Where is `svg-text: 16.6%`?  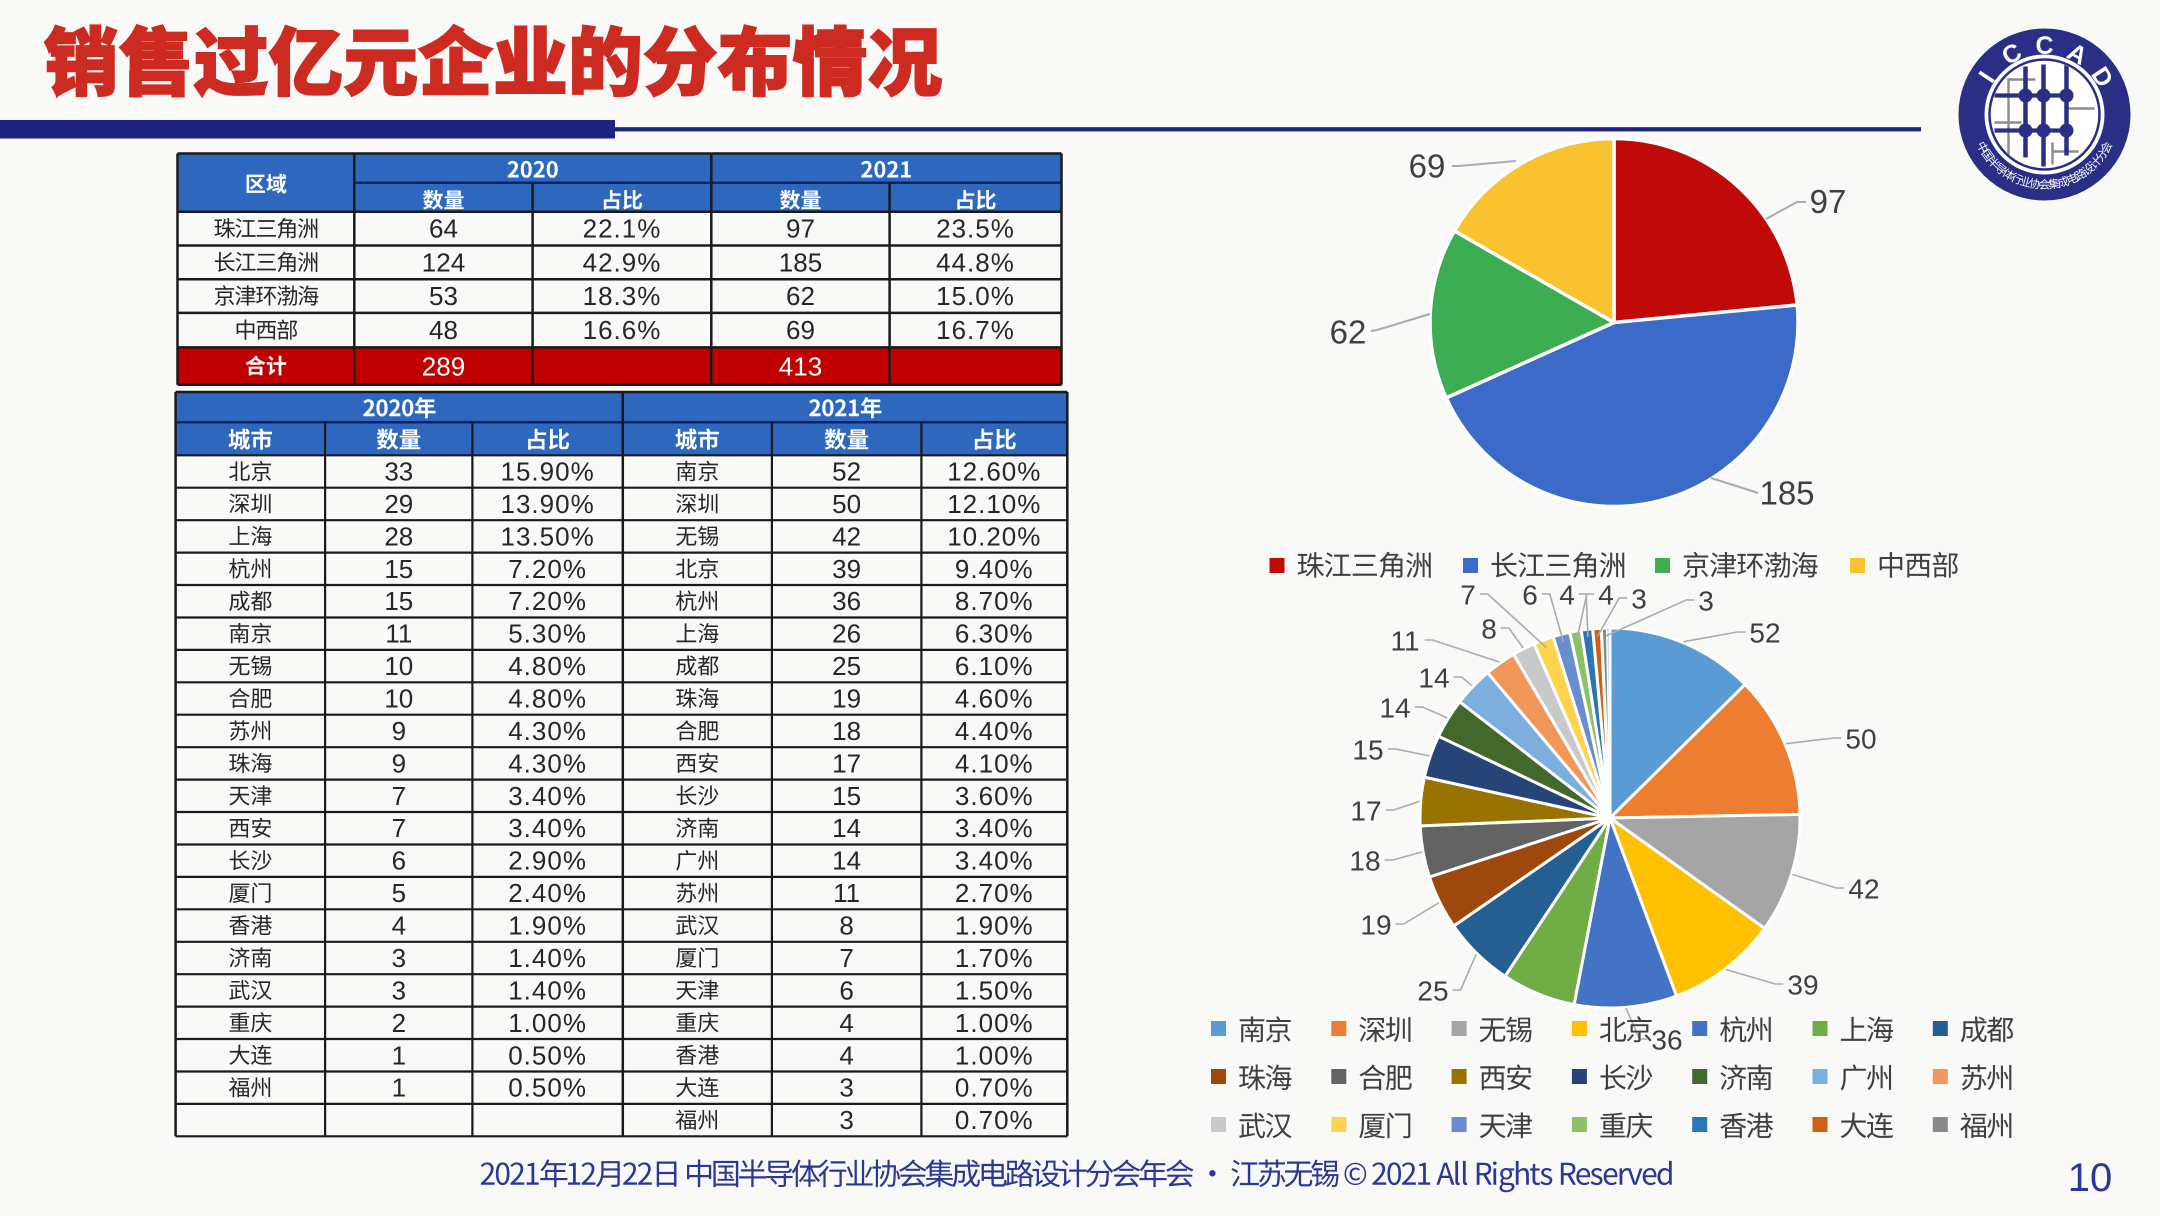
svg-text: 16.6% is located at coordinates (622, 330).